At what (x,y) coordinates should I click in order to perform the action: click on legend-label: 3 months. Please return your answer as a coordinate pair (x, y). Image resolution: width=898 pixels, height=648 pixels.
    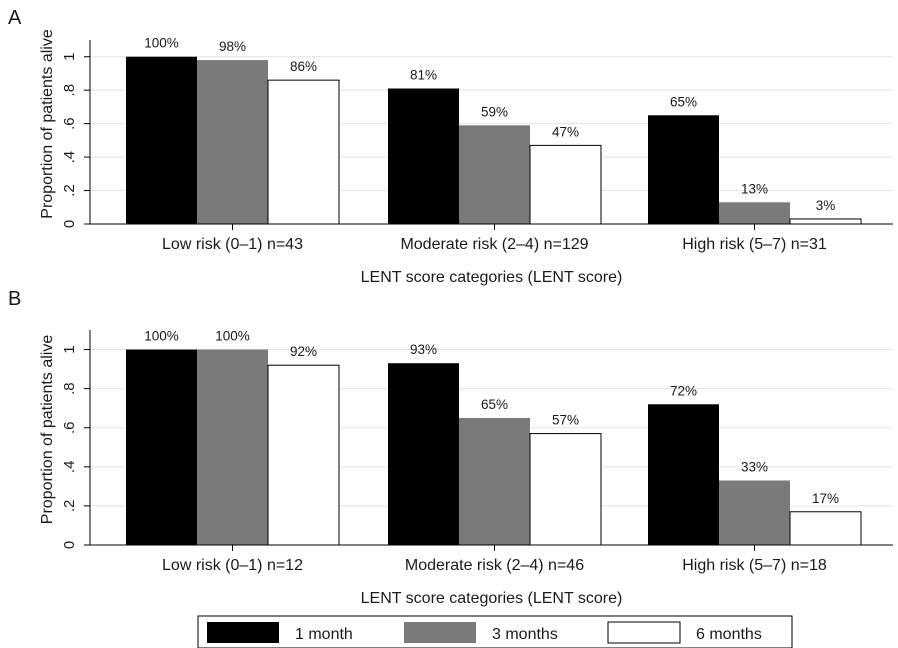
    Looking at the image, I should click on (525, 634).